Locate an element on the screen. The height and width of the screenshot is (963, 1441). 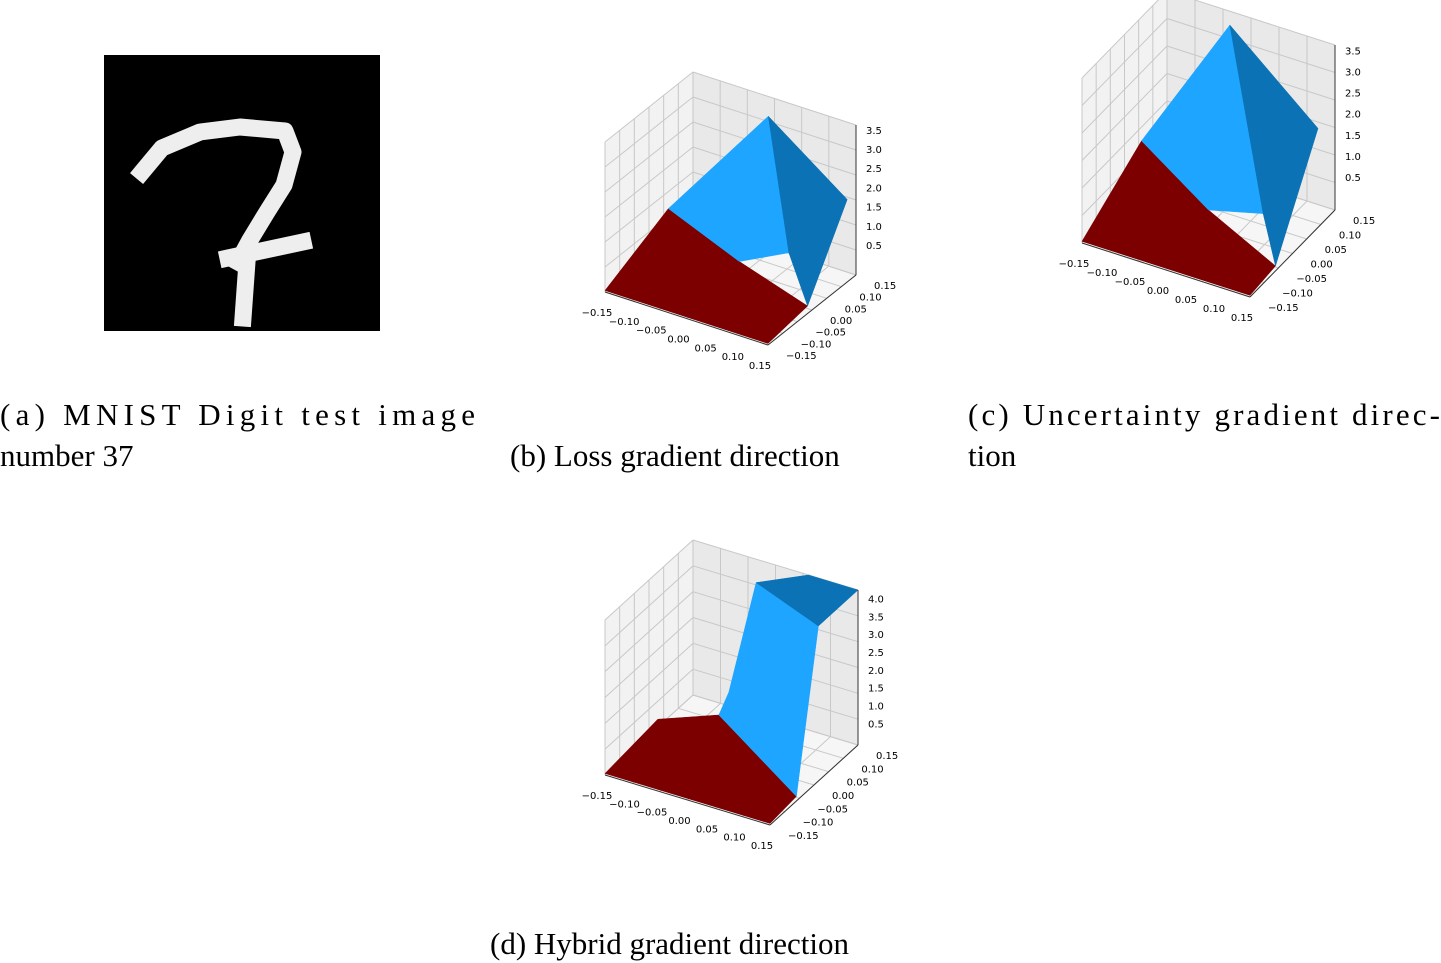
mnist-image is located at coordinates (242, 193).